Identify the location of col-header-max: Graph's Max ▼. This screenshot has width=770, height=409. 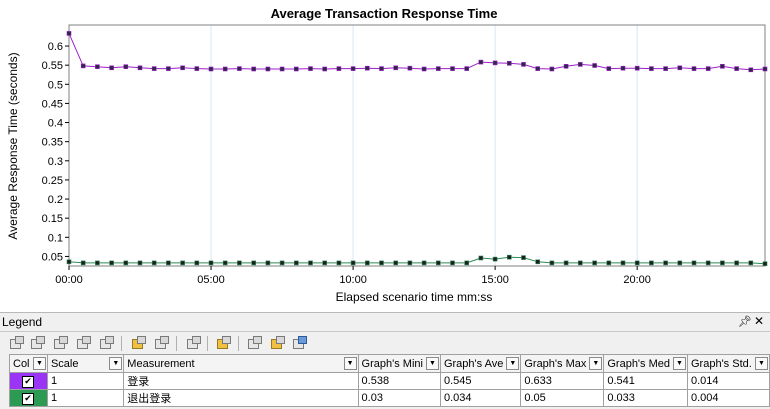
(562, 363).